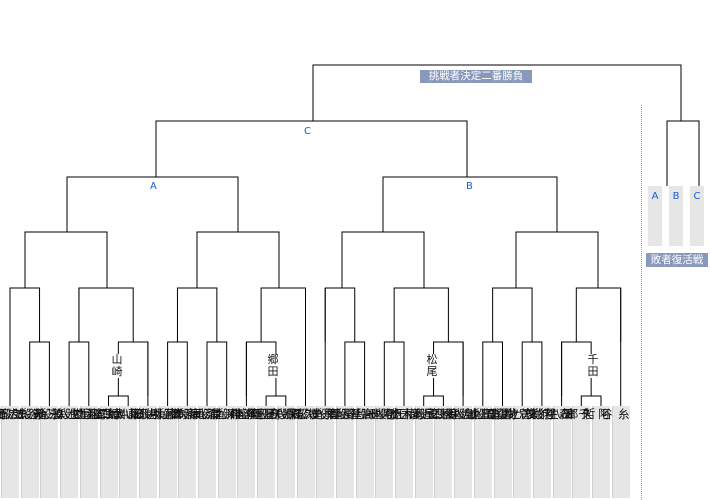 The height and width of the screenshot is (500, 710). What do you see at coordinates (424, 414) in the screenshot?
I see `player-name: 佐藤天彦九段` at bounding box center [424, 414].